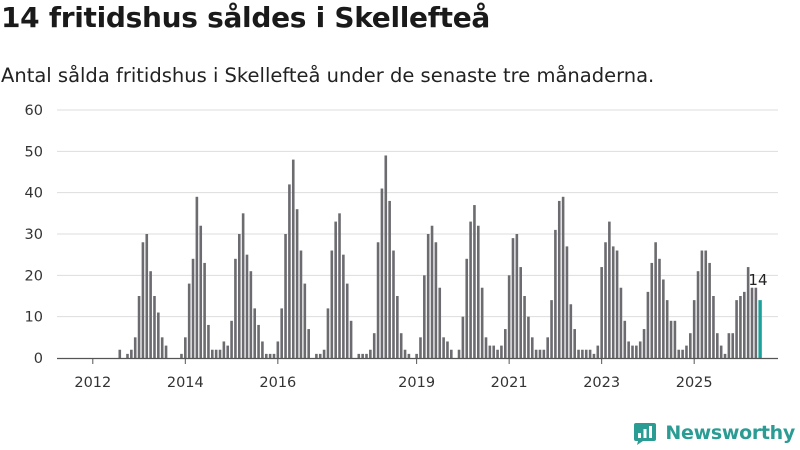  What do you see at coordinates (714, 433) in the screenshot?
I see `newsworthy-brand: Newsworthy` at bounding box center [714, 433].